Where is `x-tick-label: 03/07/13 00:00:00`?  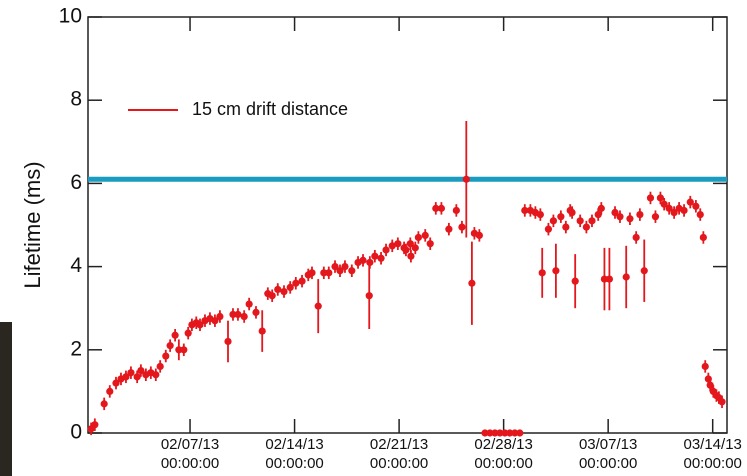
x-tick-label: 03/07/13 00:00:00 is located at coordinates (608, 454).